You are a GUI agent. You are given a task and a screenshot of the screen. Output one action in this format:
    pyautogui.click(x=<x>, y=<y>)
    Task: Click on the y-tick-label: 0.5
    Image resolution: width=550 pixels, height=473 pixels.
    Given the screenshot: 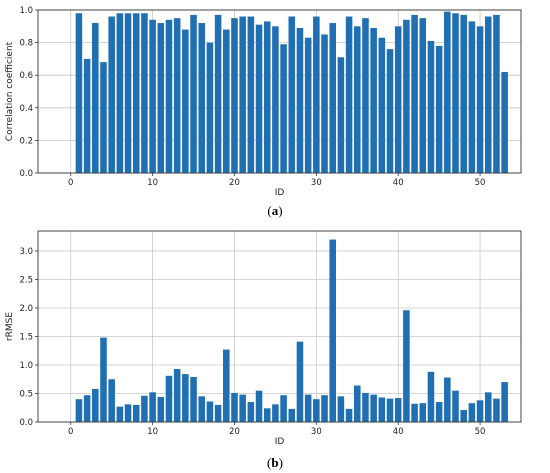 What is the action you would take?
    pyautogui.click(x=26, y=394)
    